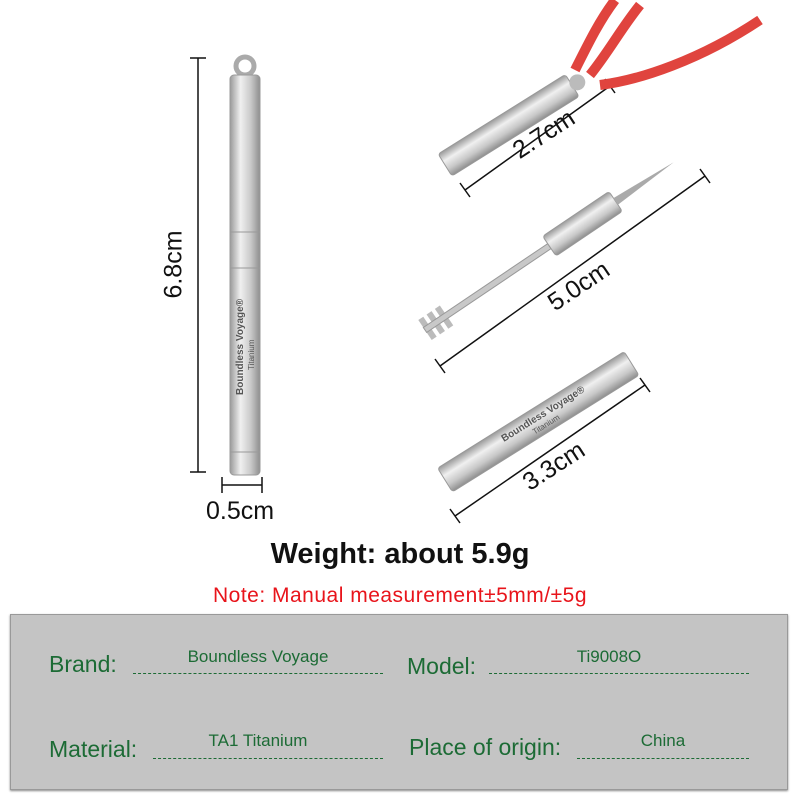  Describe the element at coordinates (442, 666) in the screenshot. I see `model-label: Model:` at that location.